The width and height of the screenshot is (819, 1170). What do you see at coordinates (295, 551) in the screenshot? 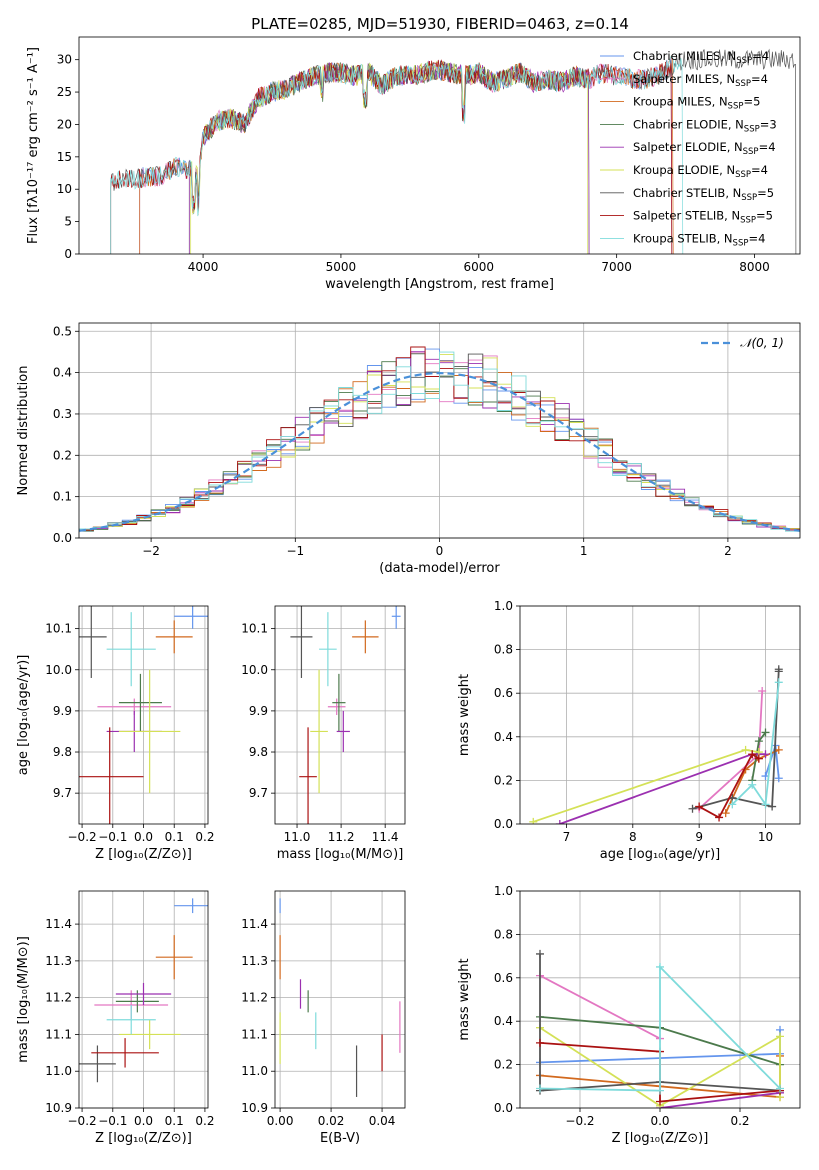
I see `tick-label-x: −1` at bounding box center [295, 551].